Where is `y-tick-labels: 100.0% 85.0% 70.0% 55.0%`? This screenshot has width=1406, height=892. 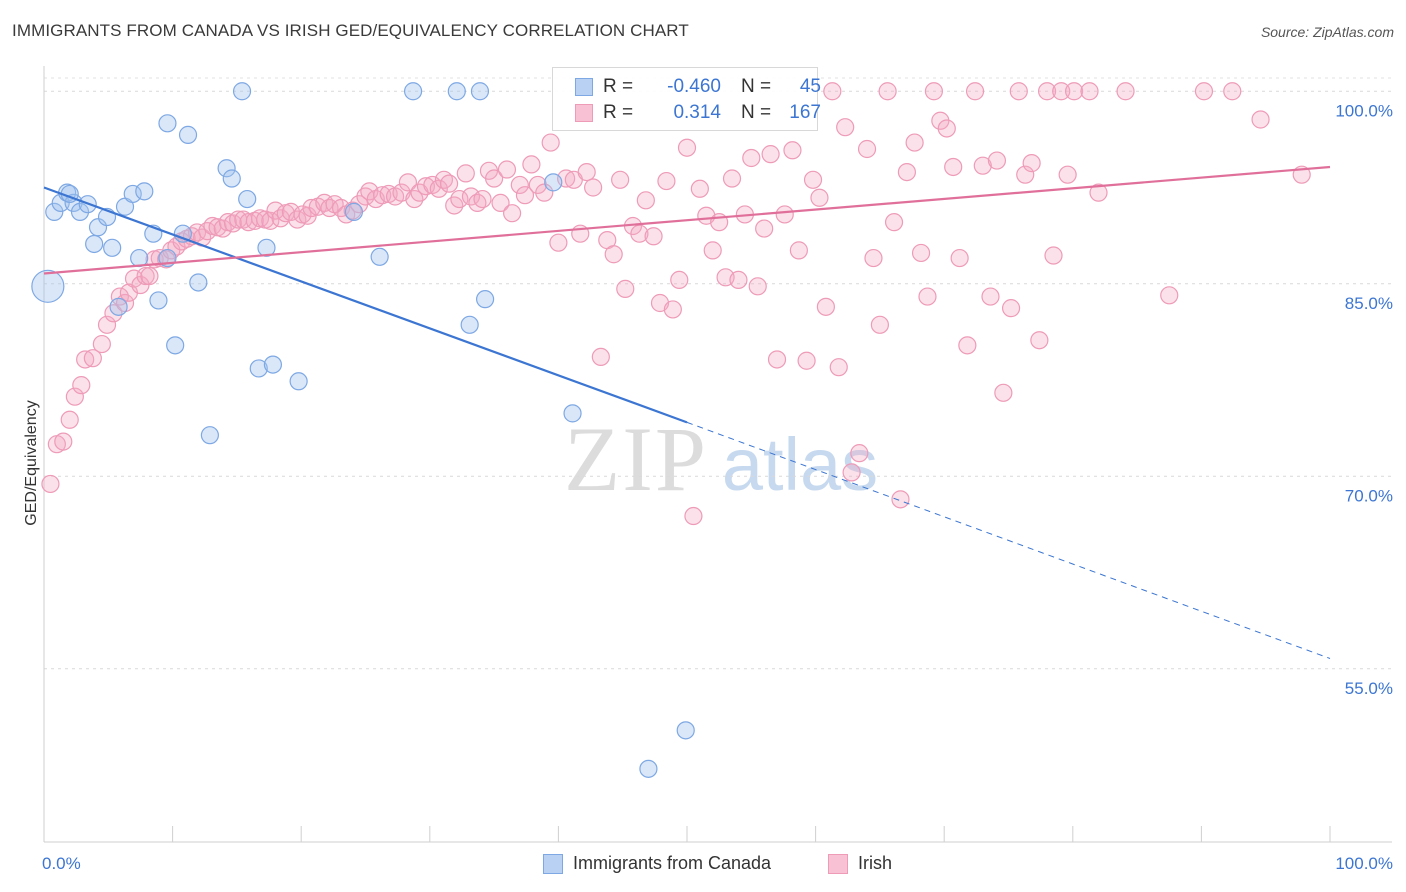 y-tick-labels: 100.0% 85.0% 70.0% 55.0% is located at coordinates (1364, 399).